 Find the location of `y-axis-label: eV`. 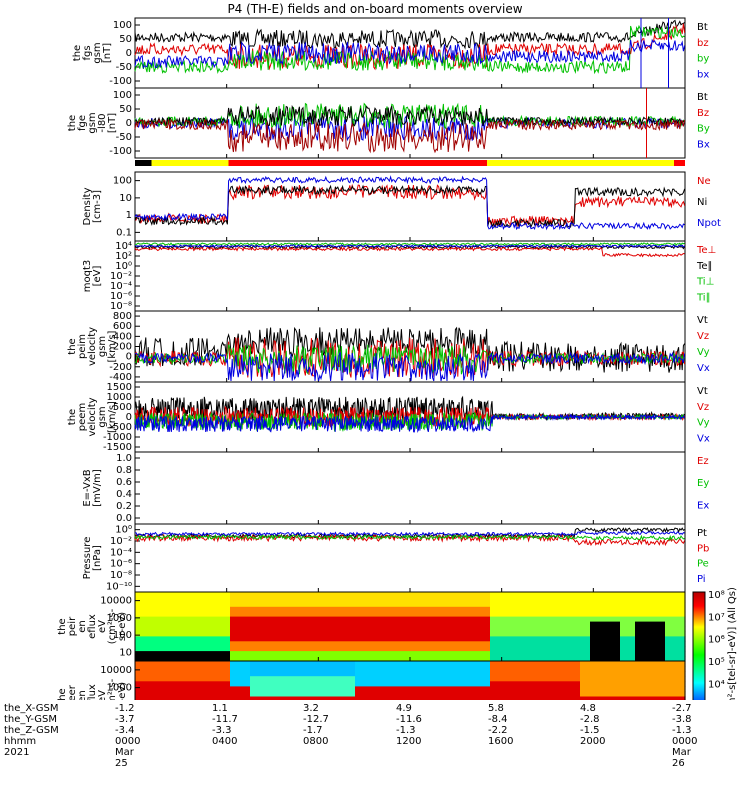

y-axis-label: eV is located at coordinates (102, 626).